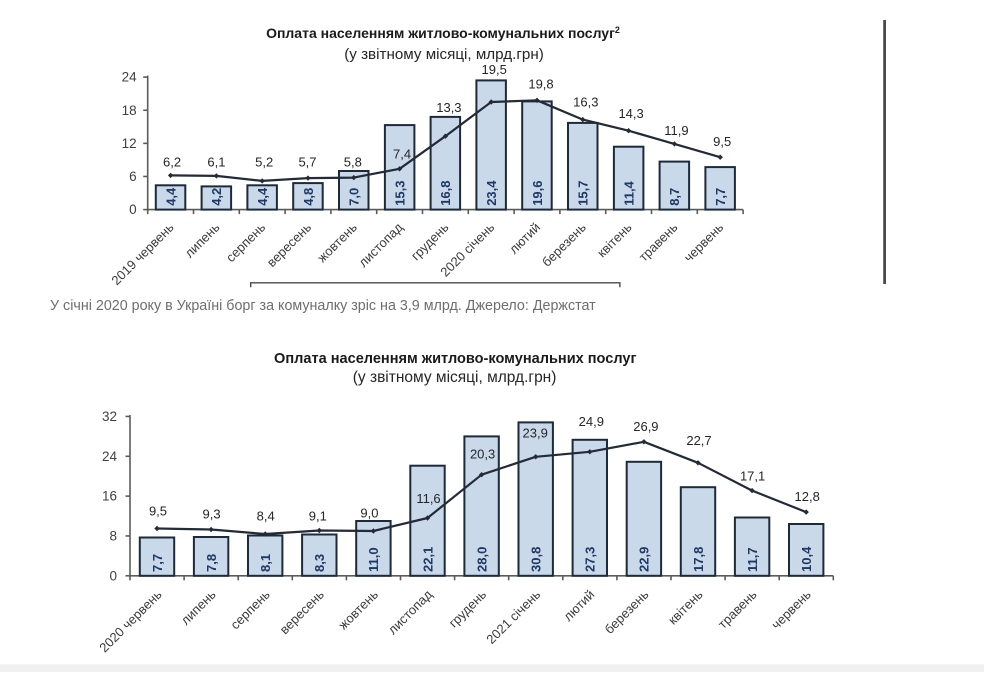  Describe the element at coordinates (806, 559) in the screenshot. I see `svg-text: 10,4` at that location.